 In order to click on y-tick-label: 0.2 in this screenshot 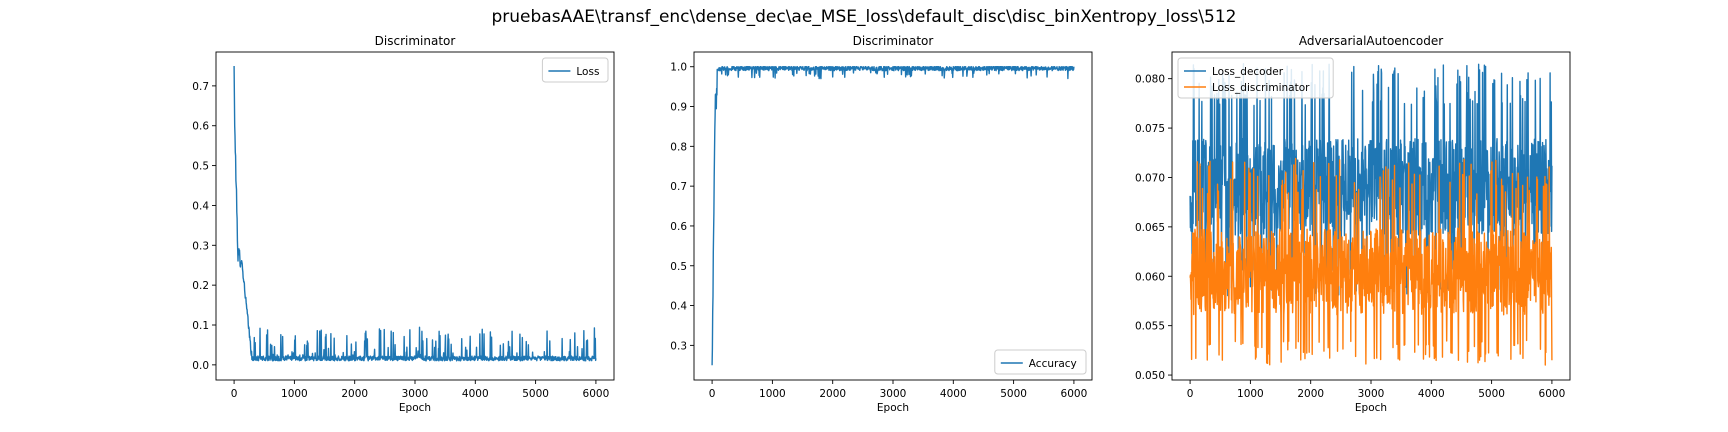, I will do `click(200, 286)`.